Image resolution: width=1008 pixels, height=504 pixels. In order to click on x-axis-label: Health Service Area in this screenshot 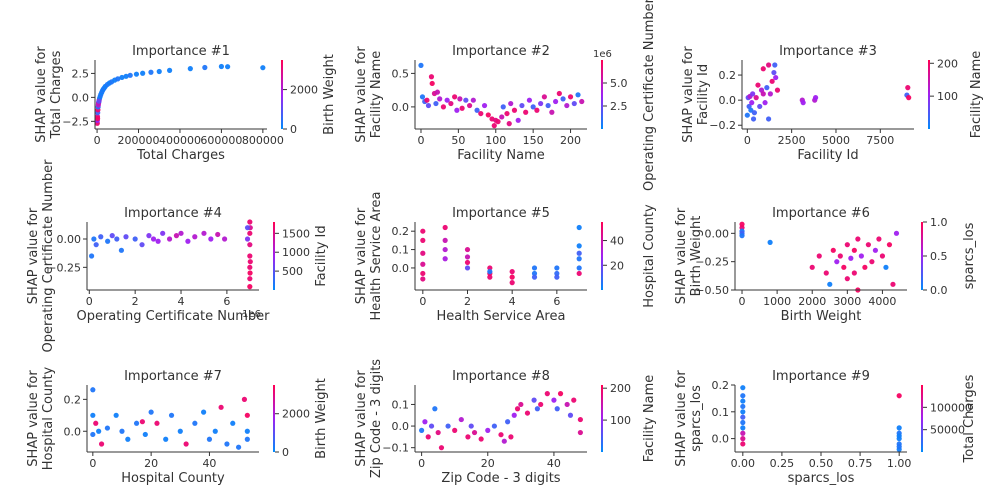, I will do `click(501, 316)`.